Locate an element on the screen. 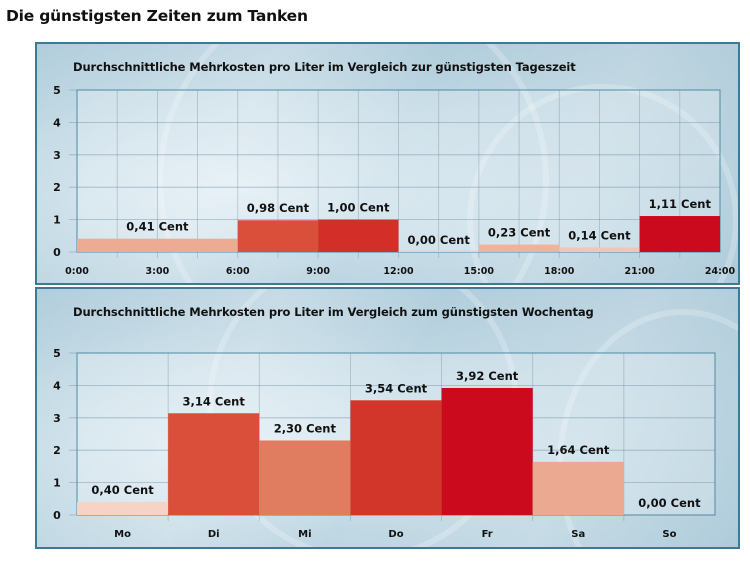 This screenshot has height=562, width=750. bar-value-label: 3,14 Cent is located at coordinates (214, 401).